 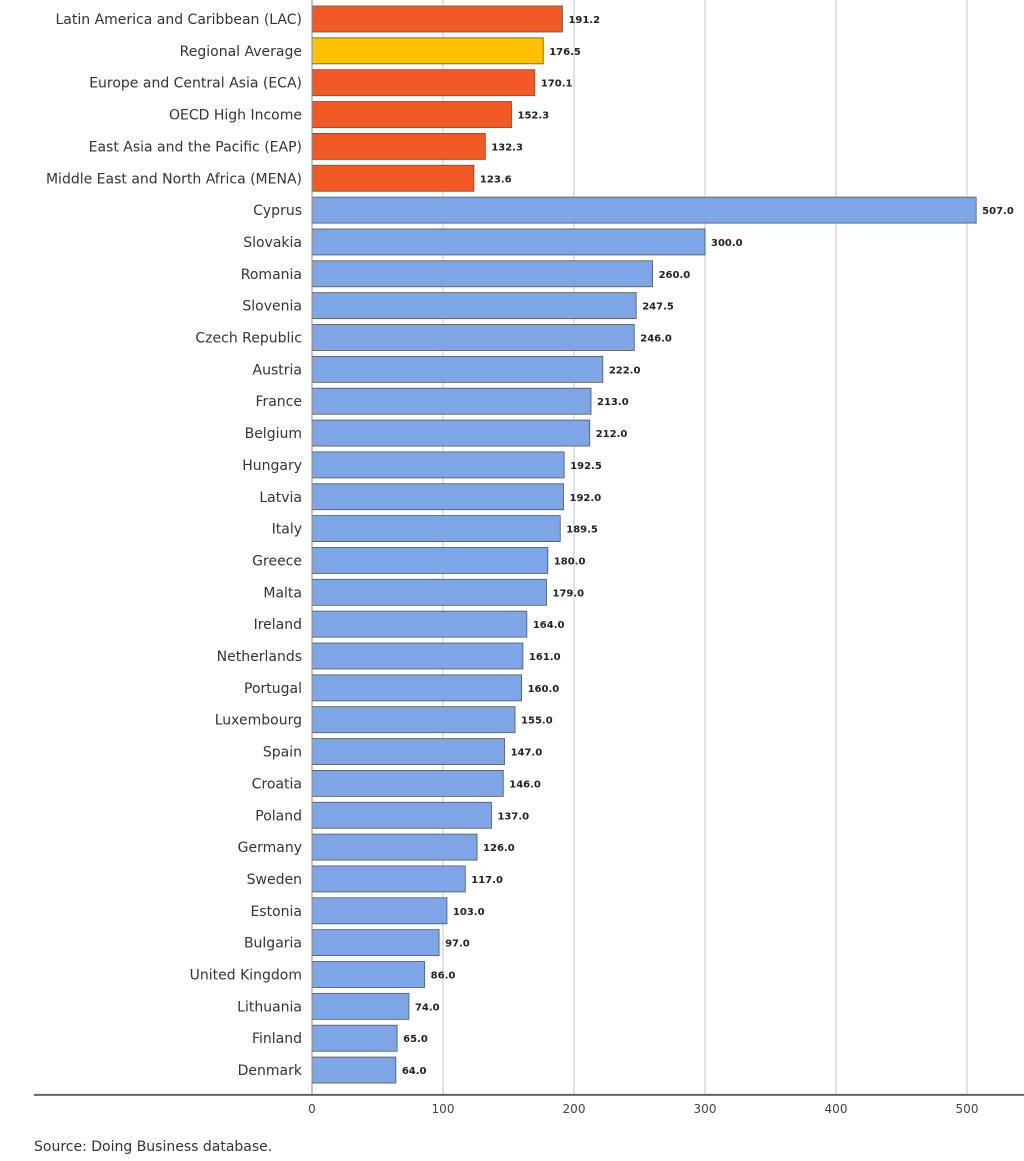 I want to click on value-label: 123.6, so click(x=496, y=179).